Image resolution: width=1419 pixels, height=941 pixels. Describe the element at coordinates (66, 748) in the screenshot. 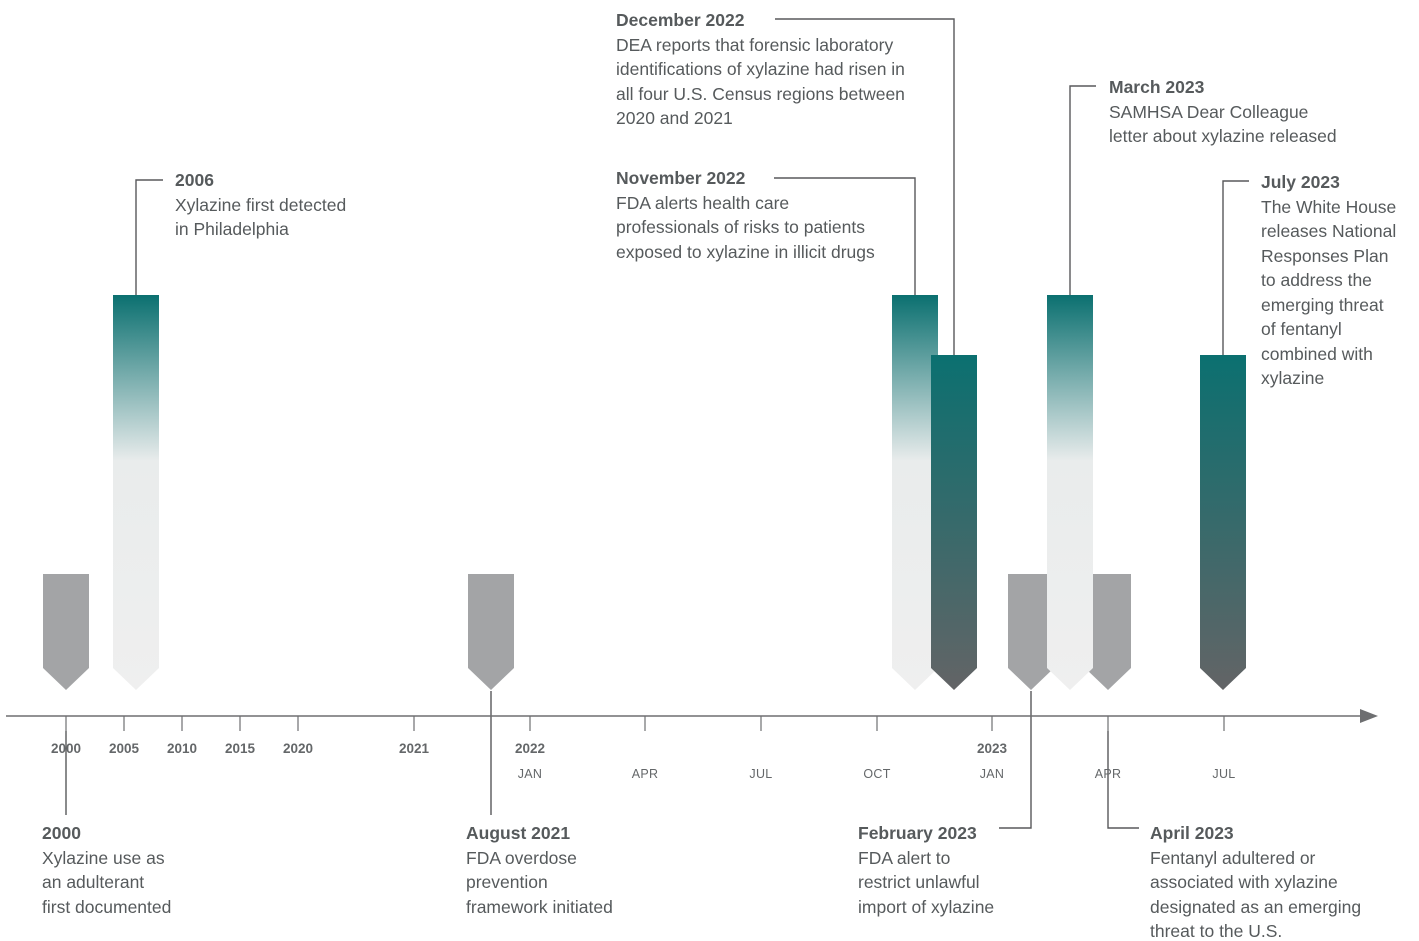

I see `year-tick-label: 2000` at that location.